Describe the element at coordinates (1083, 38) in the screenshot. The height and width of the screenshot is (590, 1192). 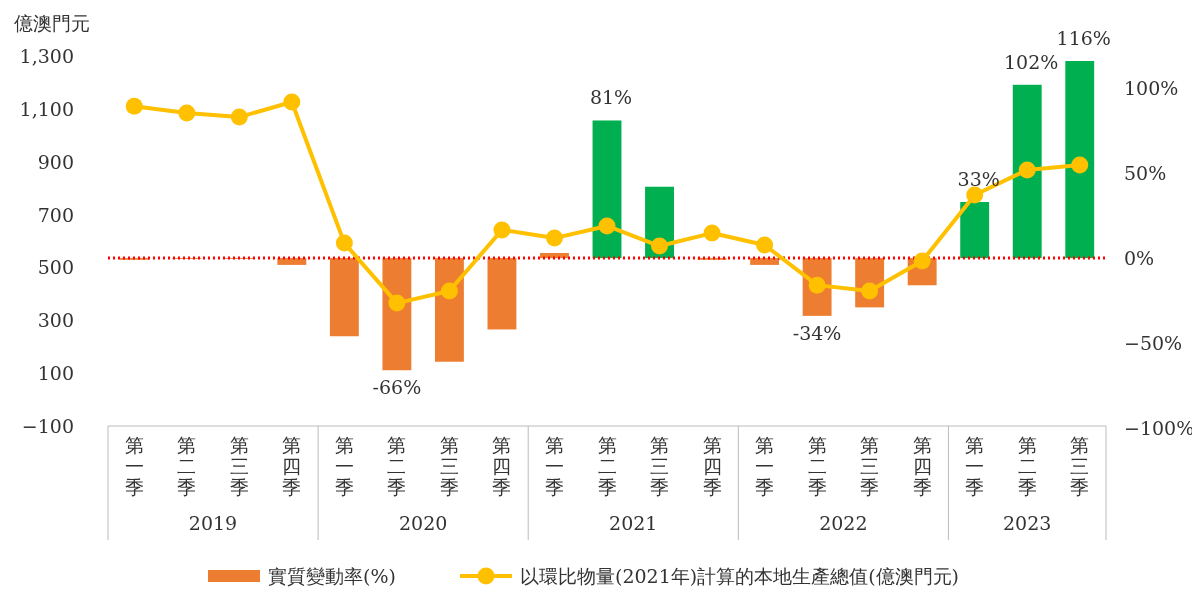
I see `data-label: 116%` at that location.